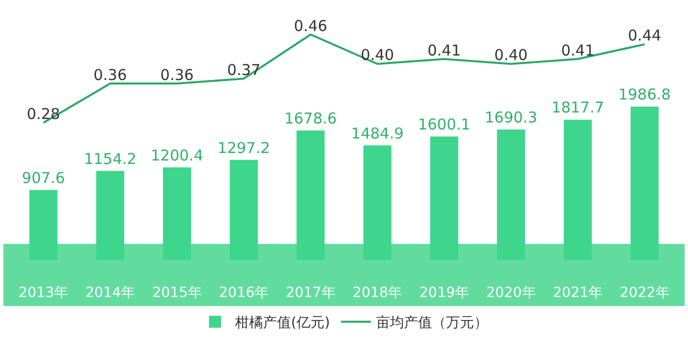  I want to click on data-label: 1986.8, so click(644, 95).